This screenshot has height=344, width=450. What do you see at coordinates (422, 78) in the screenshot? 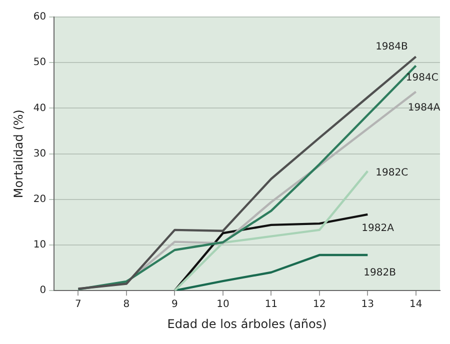
I see `series-label: 1984C` at bounding box center [422, 78].